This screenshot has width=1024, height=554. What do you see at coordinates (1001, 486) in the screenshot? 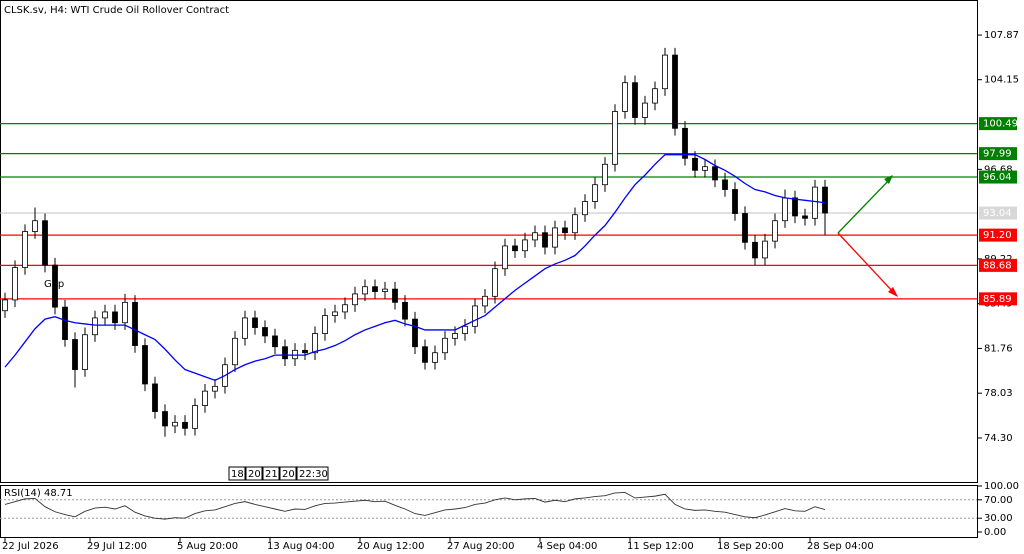
I see `rsi-tick-label: 100.00` at bounding box center [1001, 486].